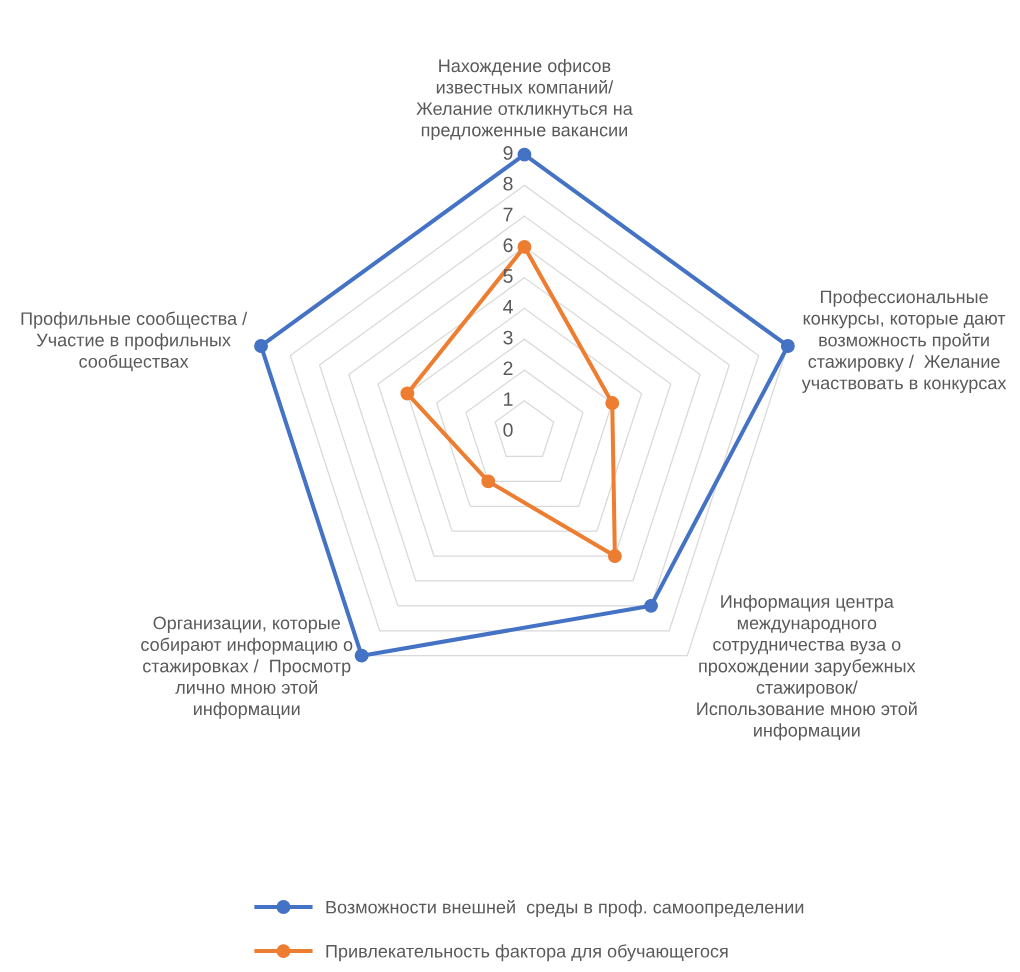 This screenshot has height=972, width=1020. Describe the element at coordinates (508, 245) in the screenshot. I see `y-tick-label: 6` at that location.